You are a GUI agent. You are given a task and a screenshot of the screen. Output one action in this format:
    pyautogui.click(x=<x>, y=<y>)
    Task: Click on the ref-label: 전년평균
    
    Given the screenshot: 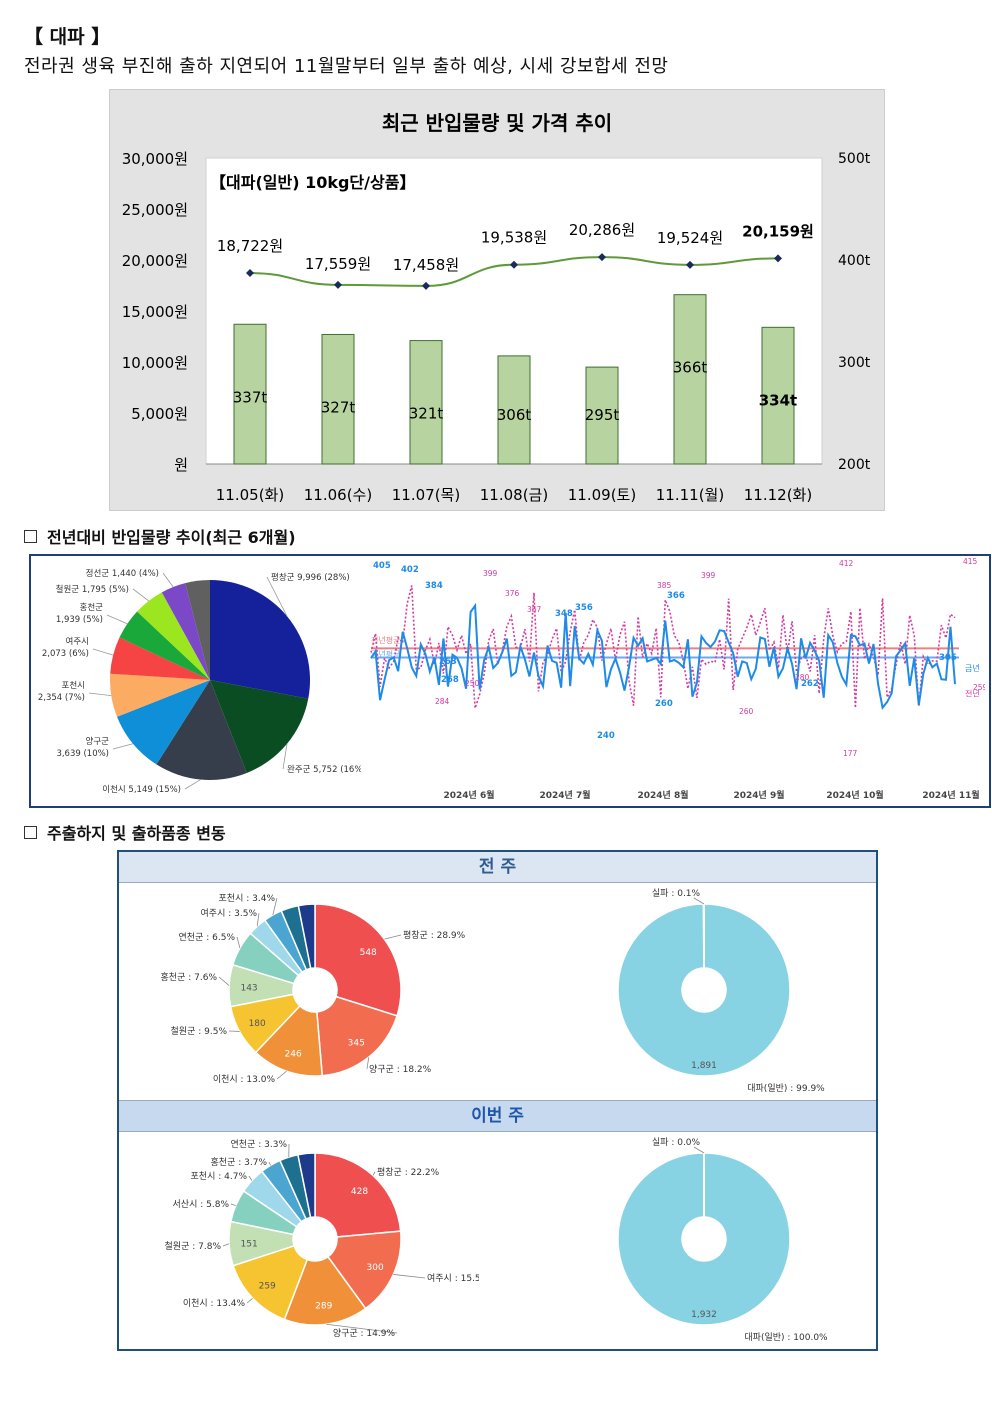 What is the action you would take?
    pyautogui.click(x=385, y=640)
    